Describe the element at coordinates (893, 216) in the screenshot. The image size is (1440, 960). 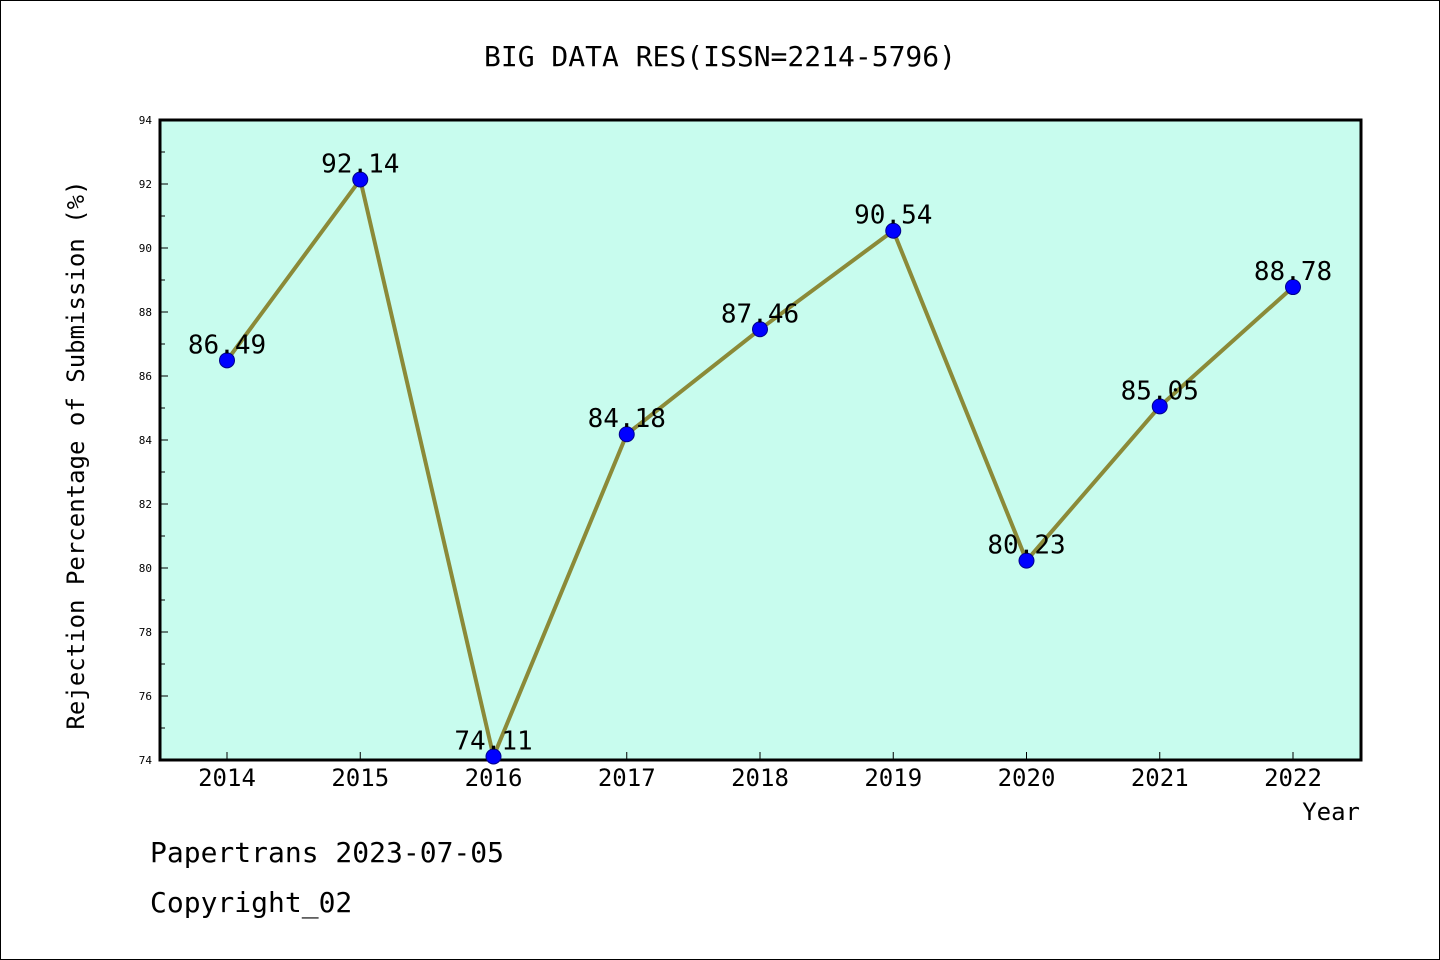
I see `data-label: 90.54` at that location.